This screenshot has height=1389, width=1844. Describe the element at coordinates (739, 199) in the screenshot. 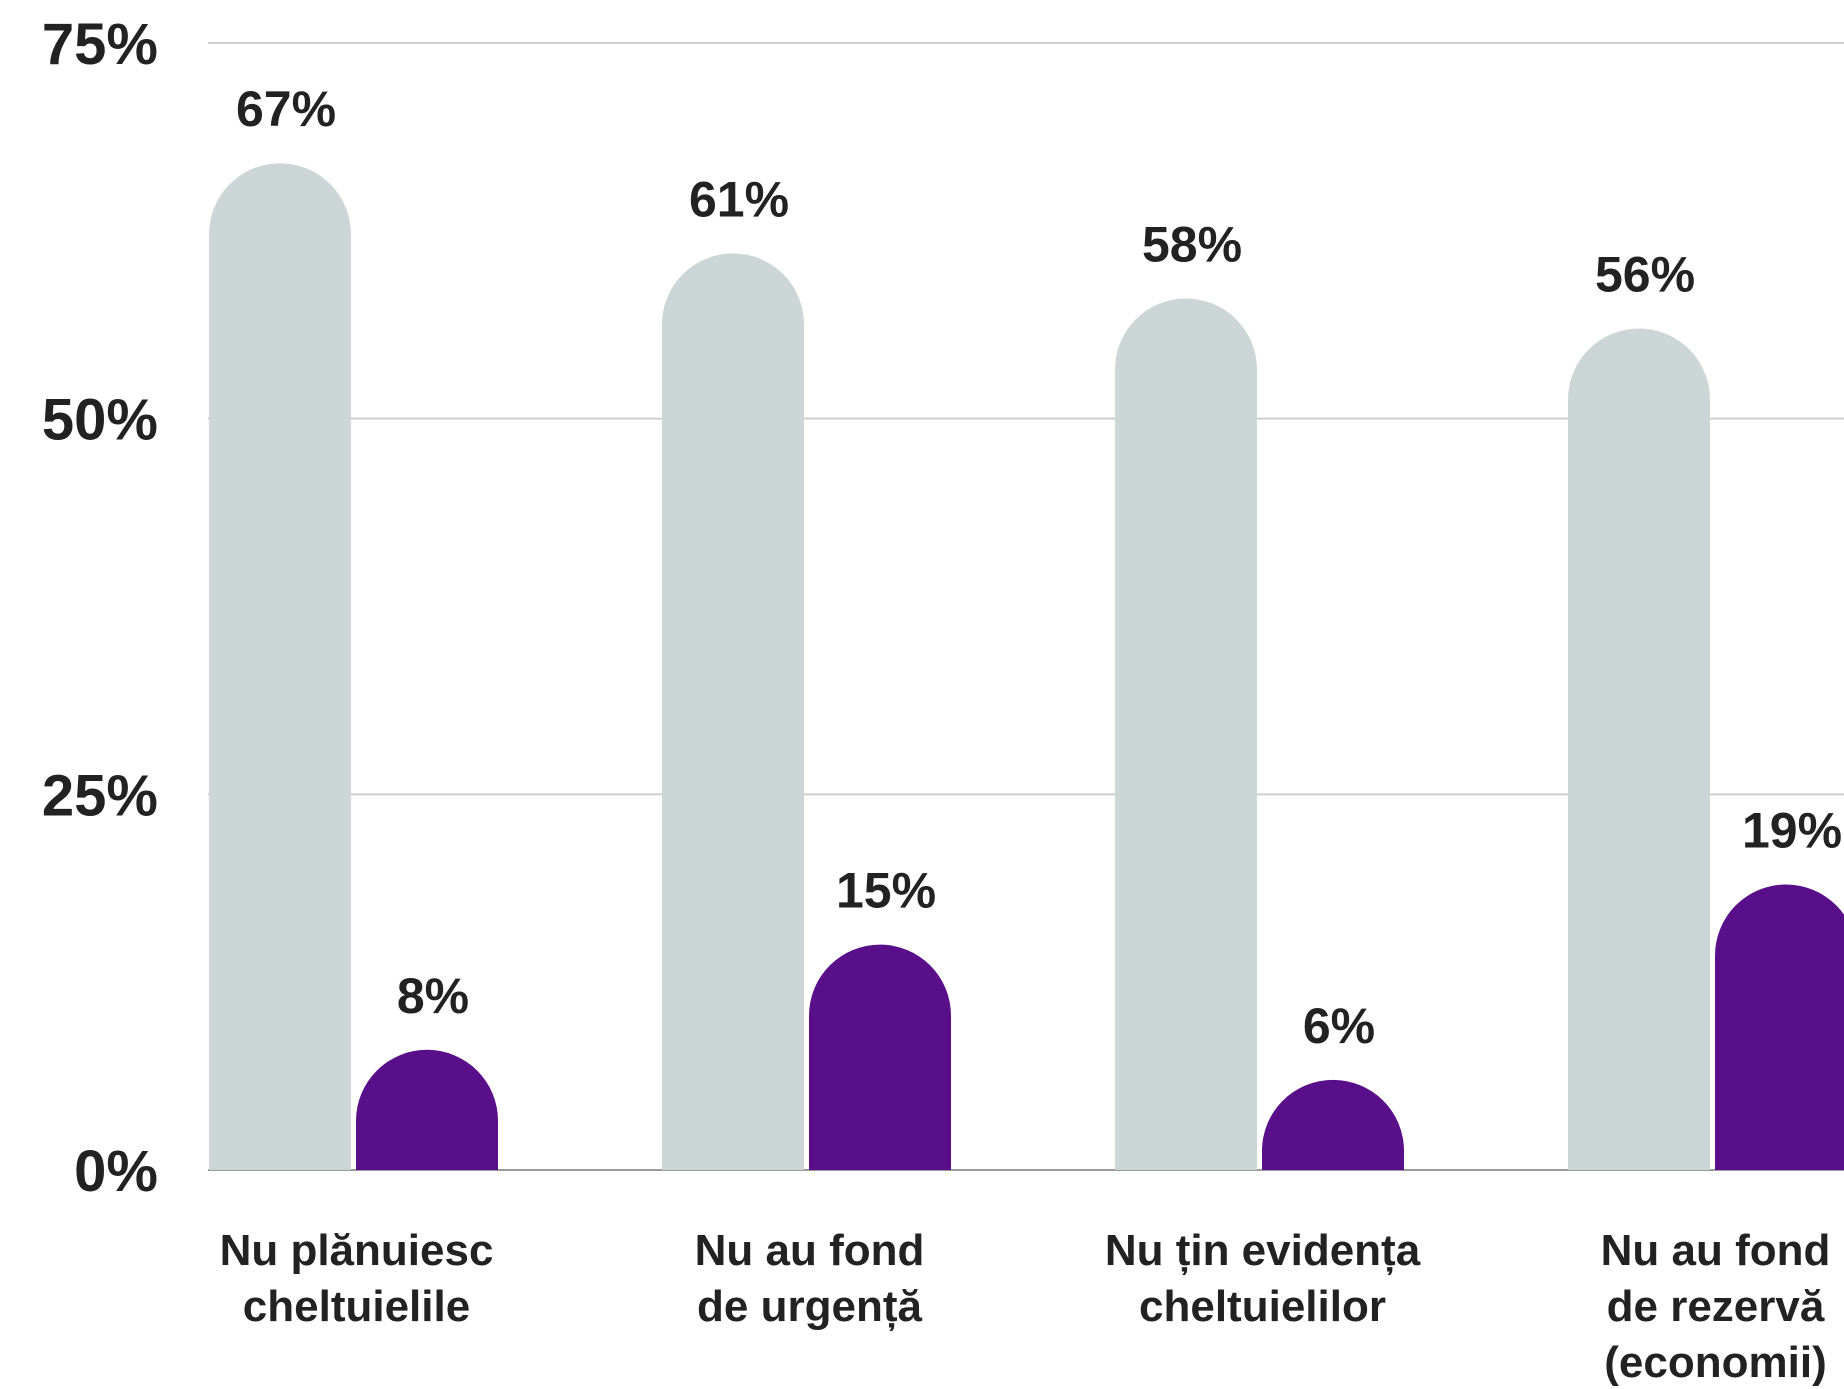

I see `data-label: 61%` at that location.